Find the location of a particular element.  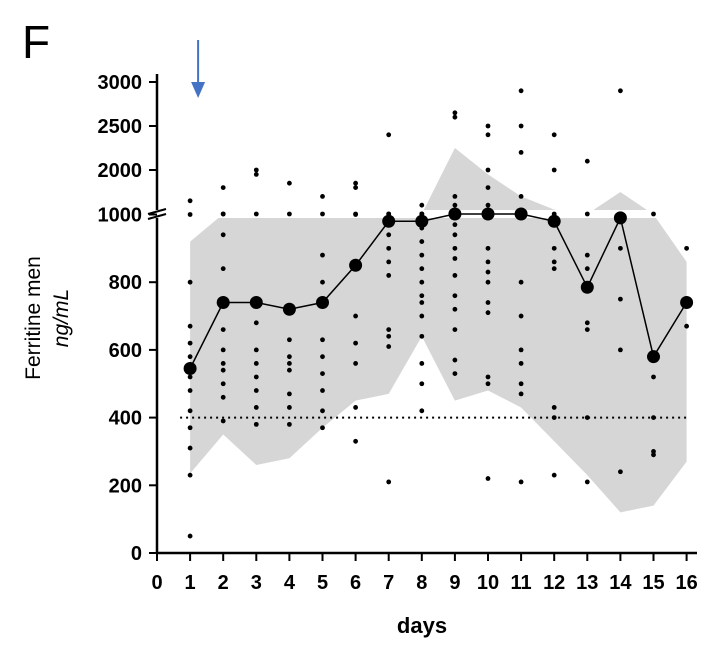

x-tick-label: 13 is located at coordinates (587, 583).